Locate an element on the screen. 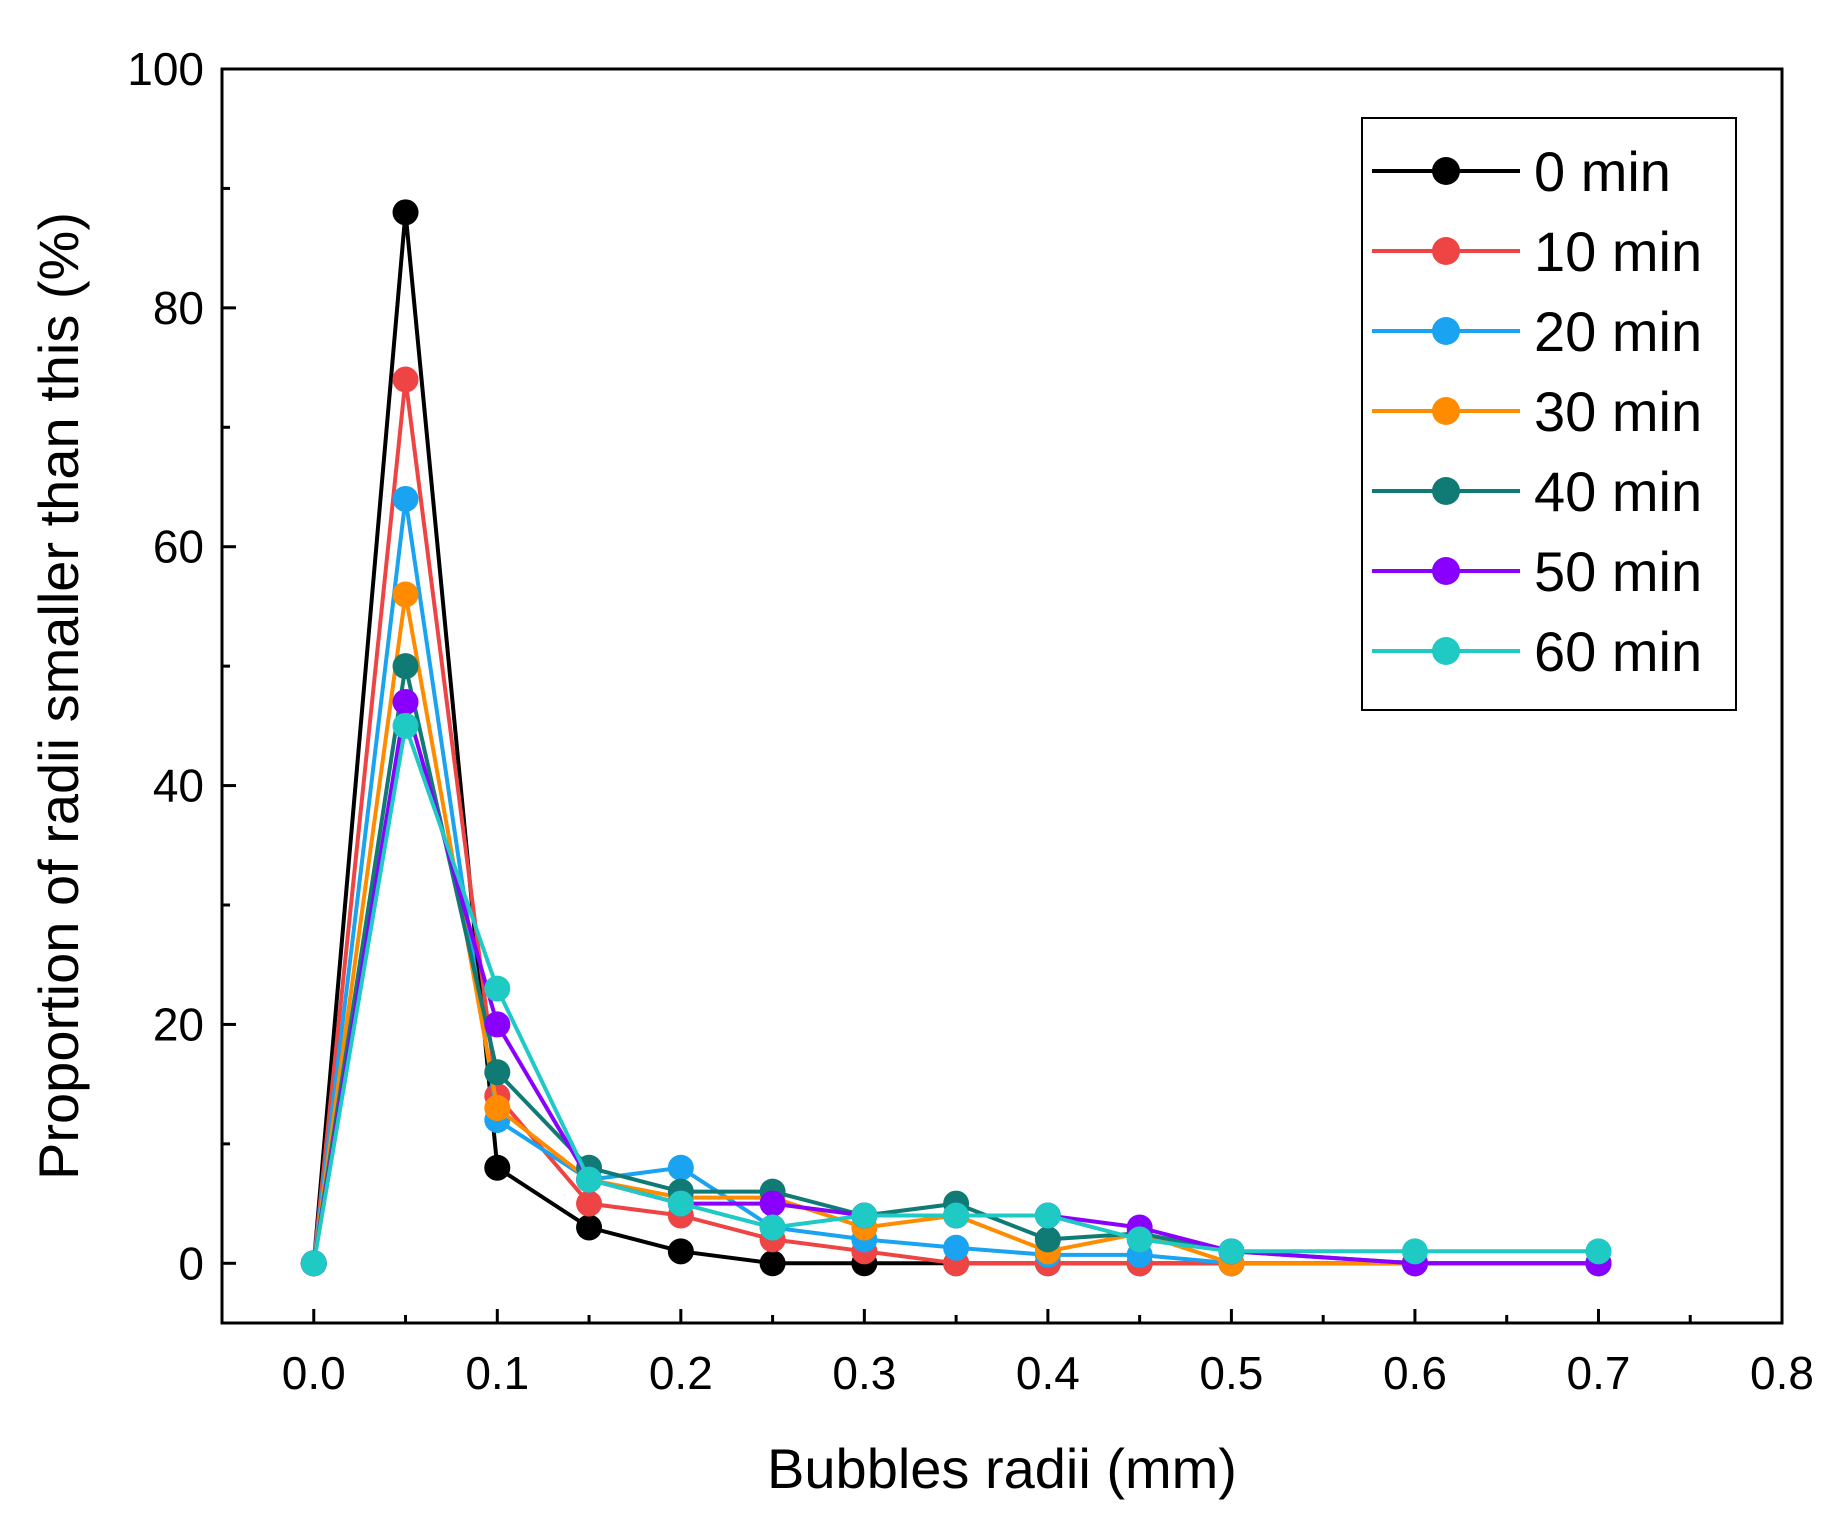 This screenshot has width=1826, height=1520. x-axis-title: Bubbles radii (mm) is located at coordinates (1002, 1468).